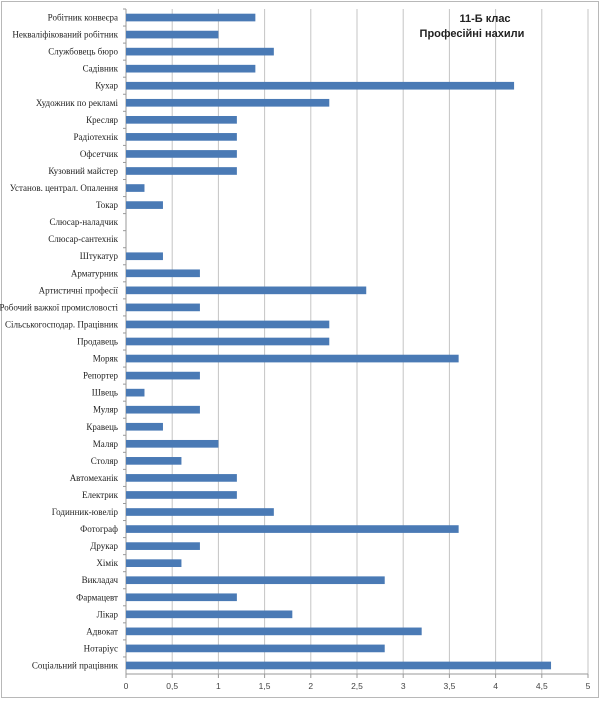  I want to click on category-label: Соціальний працівник, so click(75, 665).